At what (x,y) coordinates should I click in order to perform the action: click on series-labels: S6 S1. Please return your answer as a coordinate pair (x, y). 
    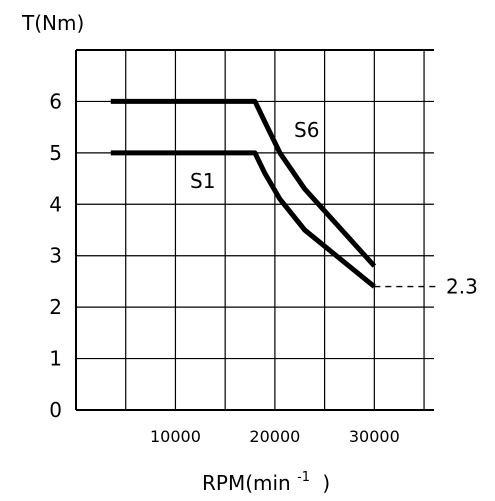
    Looking at the image, I should click on (254, 155).